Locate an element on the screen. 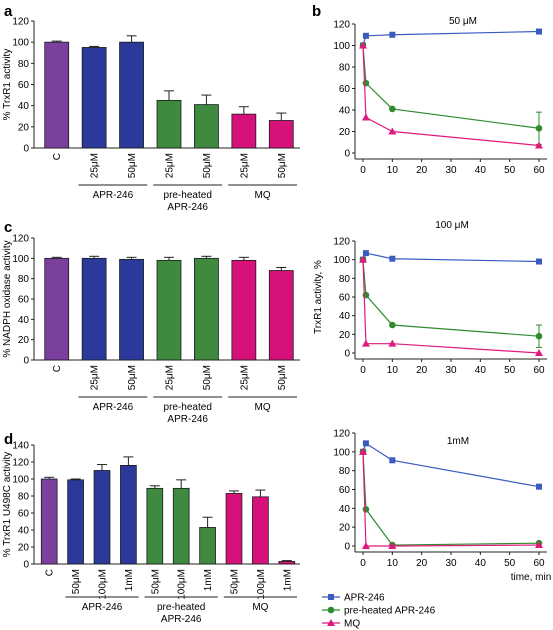  y-axis-label: TrxR1 activity, % is located at coordinates (318, 297).